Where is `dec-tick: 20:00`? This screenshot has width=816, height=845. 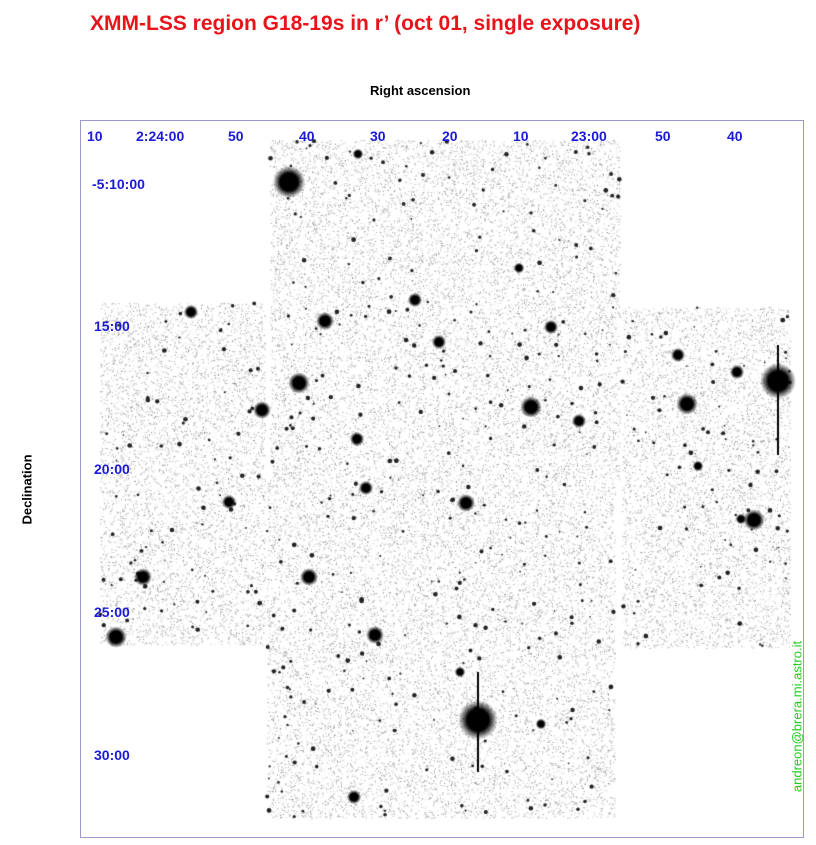 dec-tick: 20:00 is located at coordinates (112, 469).